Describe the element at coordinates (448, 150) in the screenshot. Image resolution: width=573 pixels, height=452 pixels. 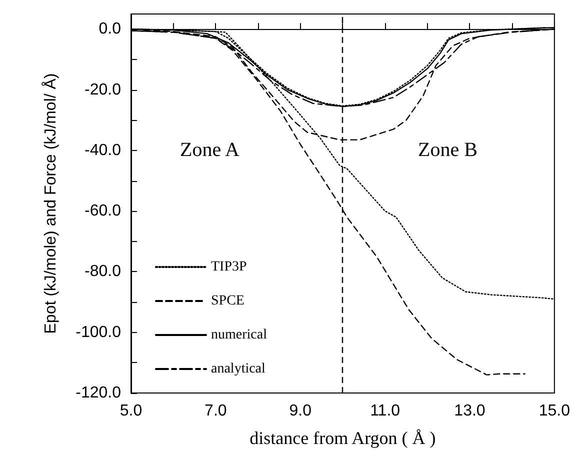
I see `annotation: Zone B` at that location.